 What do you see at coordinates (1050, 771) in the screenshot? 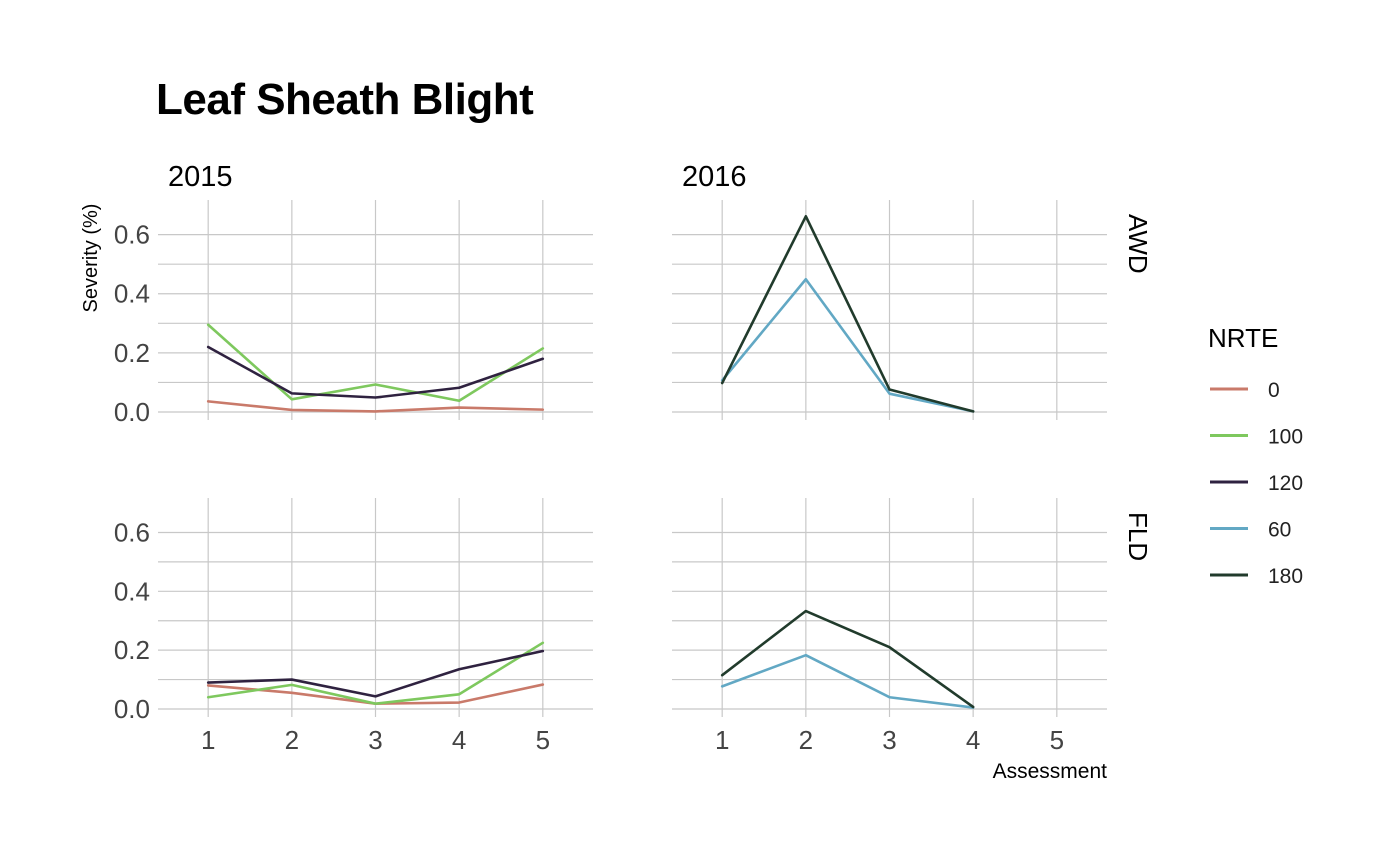
I see `x-axis-title: Assessment` at bounding box center [1050, 771].